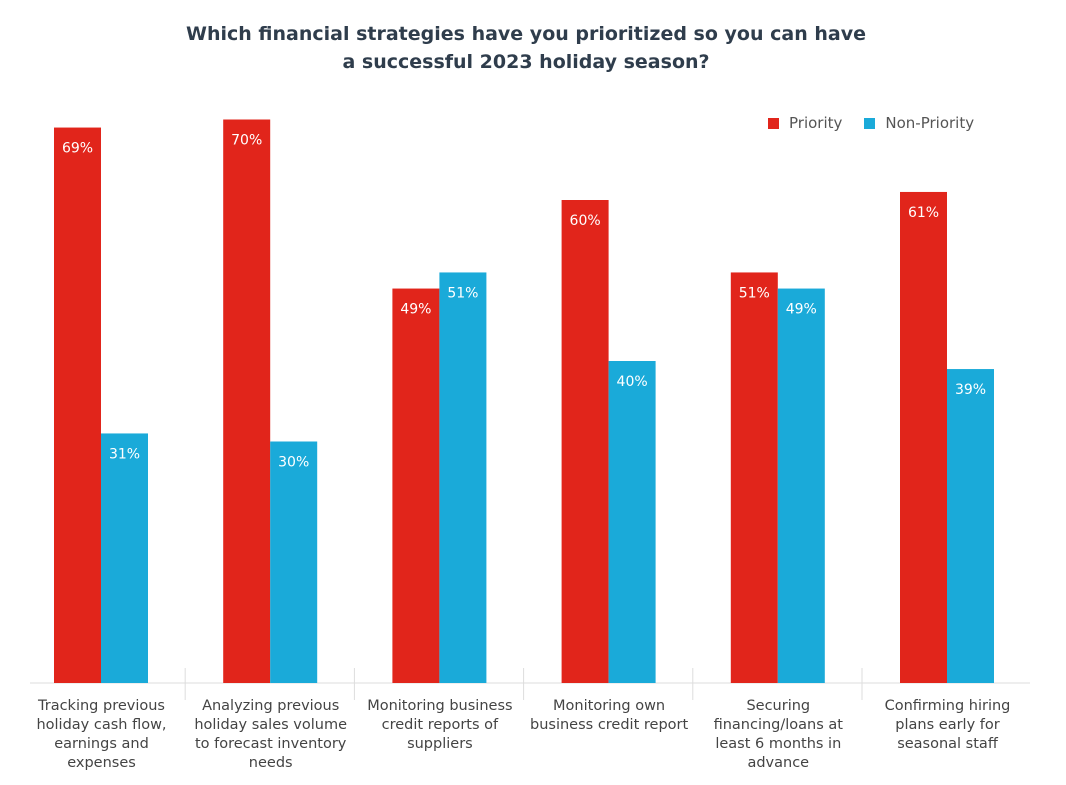 The width and height of the screenshot is (1066, 785). I want to click on data-label: 40%, so click(632, 382).